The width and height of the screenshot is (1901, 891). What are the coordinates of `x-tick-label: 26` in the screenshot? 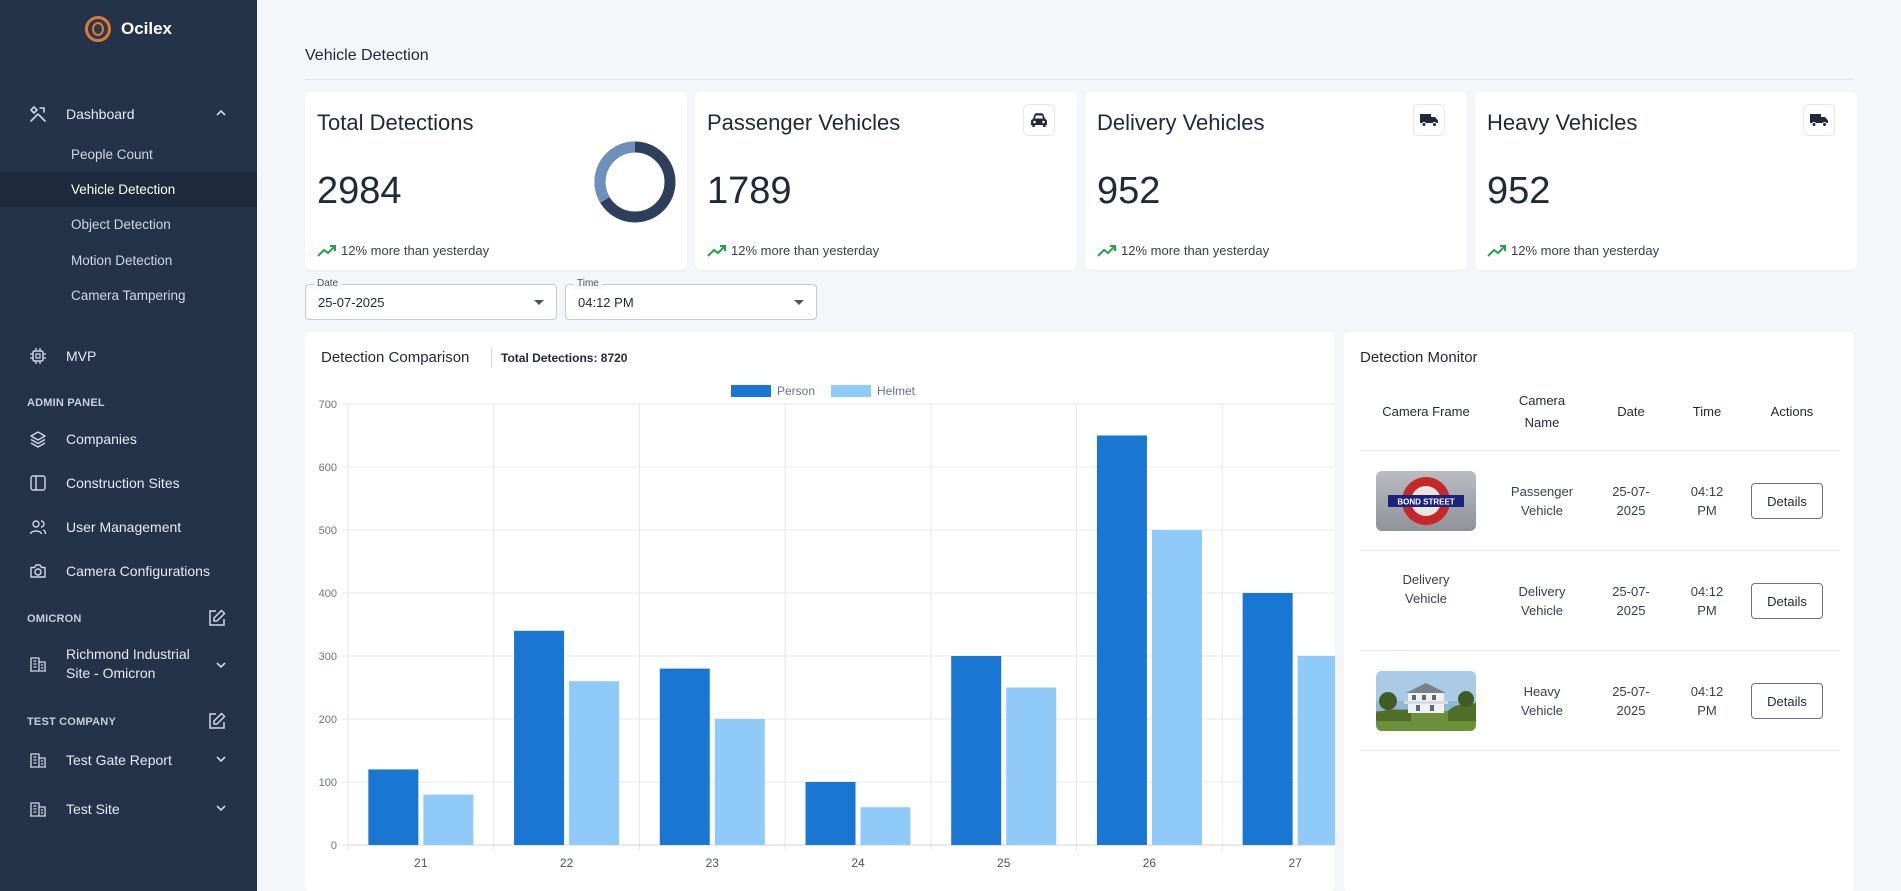 It's located at (1150, 863).